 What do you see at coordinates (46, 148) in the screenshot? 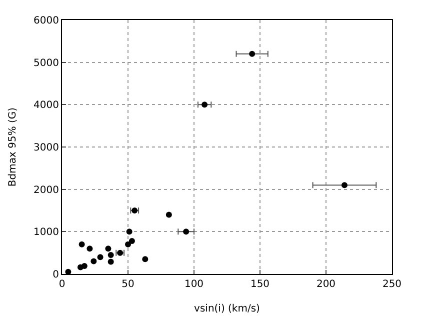
I see `y-tick-label: 3000` at bounding box center [46, 148].